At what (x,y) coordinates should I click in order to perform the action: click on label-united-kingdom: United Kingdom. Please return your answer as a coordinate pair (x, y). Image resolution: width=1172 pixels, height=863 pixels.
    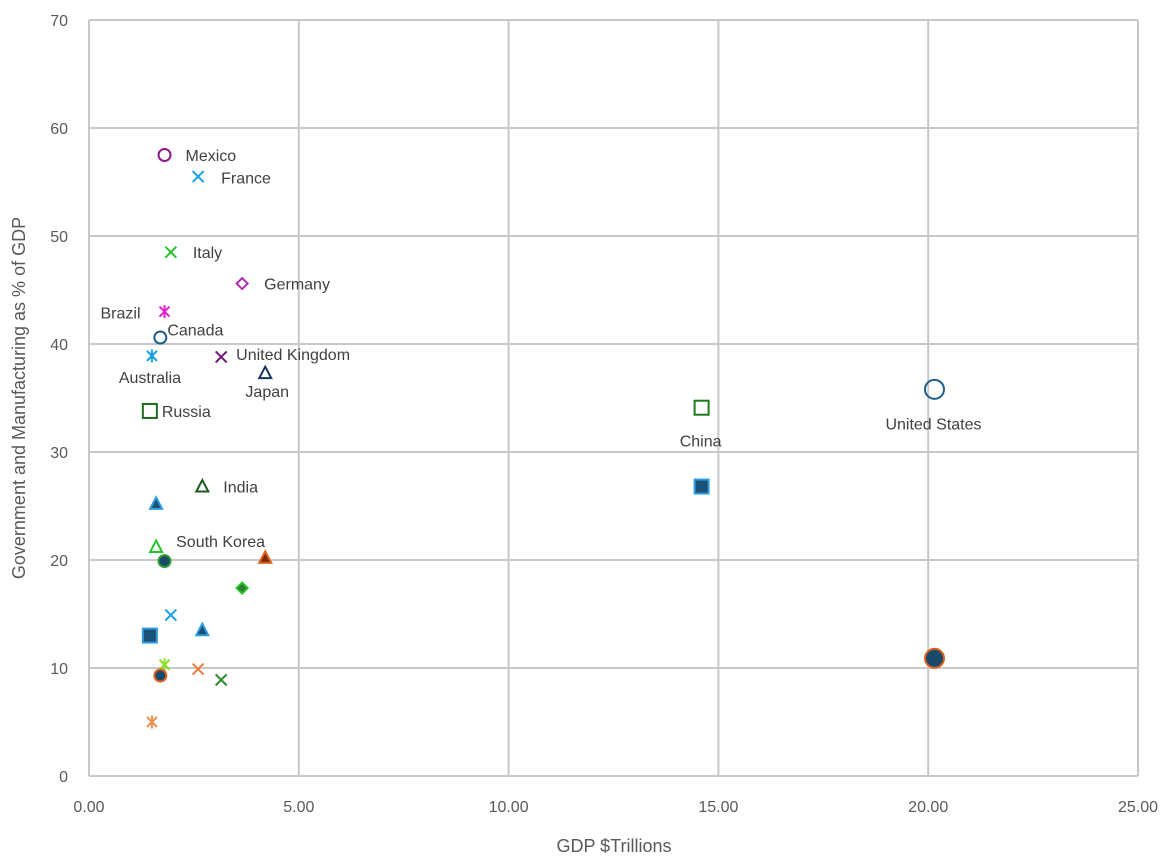
    Looking at the image, I should click on (293, 355).